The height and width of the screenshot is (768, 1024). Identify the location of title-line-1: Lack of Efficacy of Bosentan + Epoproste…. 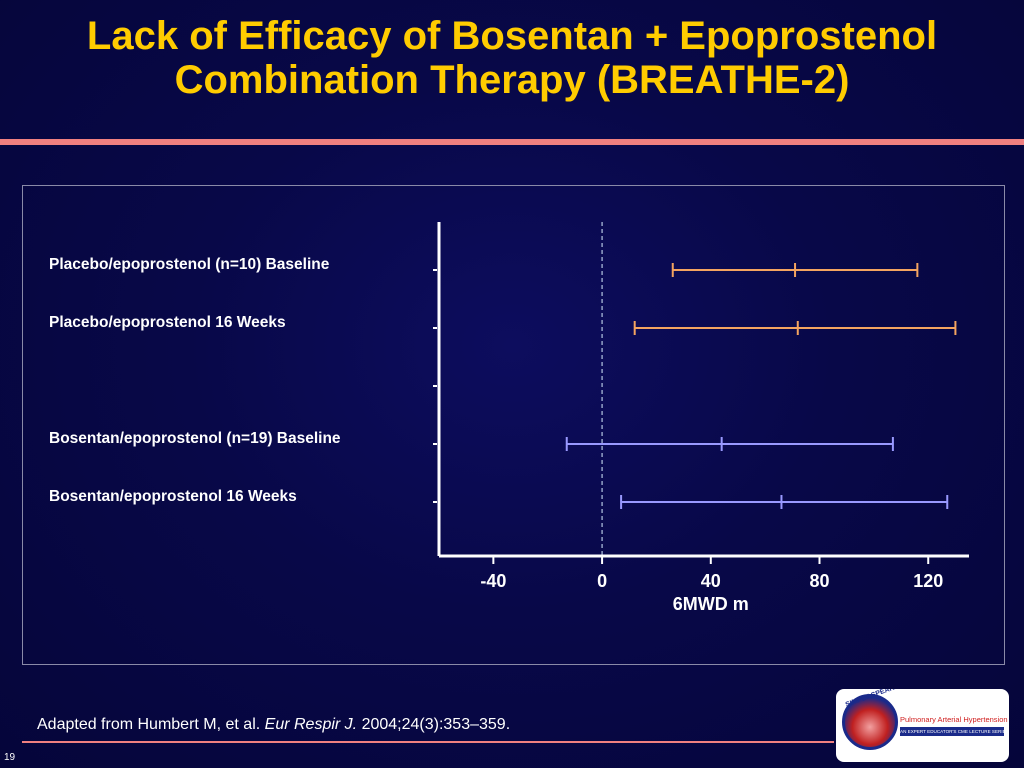
(512, 36).